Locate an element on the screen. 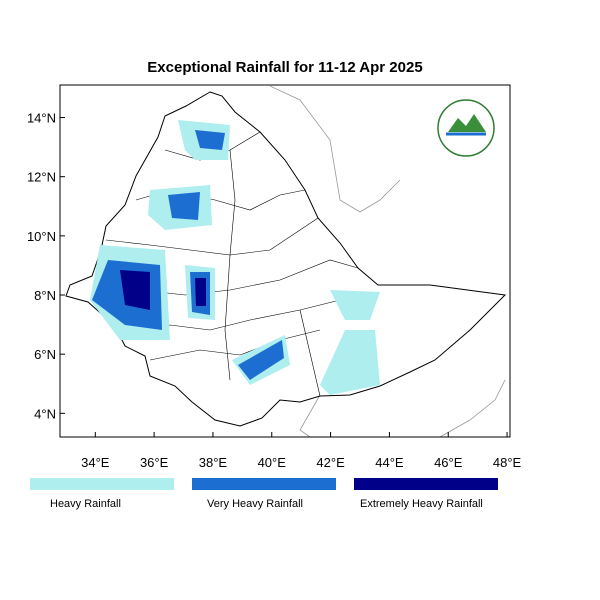 This screenshot has height=600, width=600. legend-label: Heavy Rainfall is located at coordinates (85, 504).